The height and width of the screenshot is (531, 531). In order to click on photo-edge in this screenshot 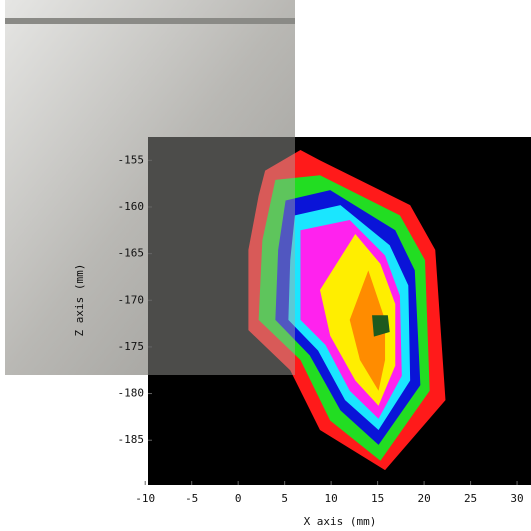, I will do `click(150, 21)`.